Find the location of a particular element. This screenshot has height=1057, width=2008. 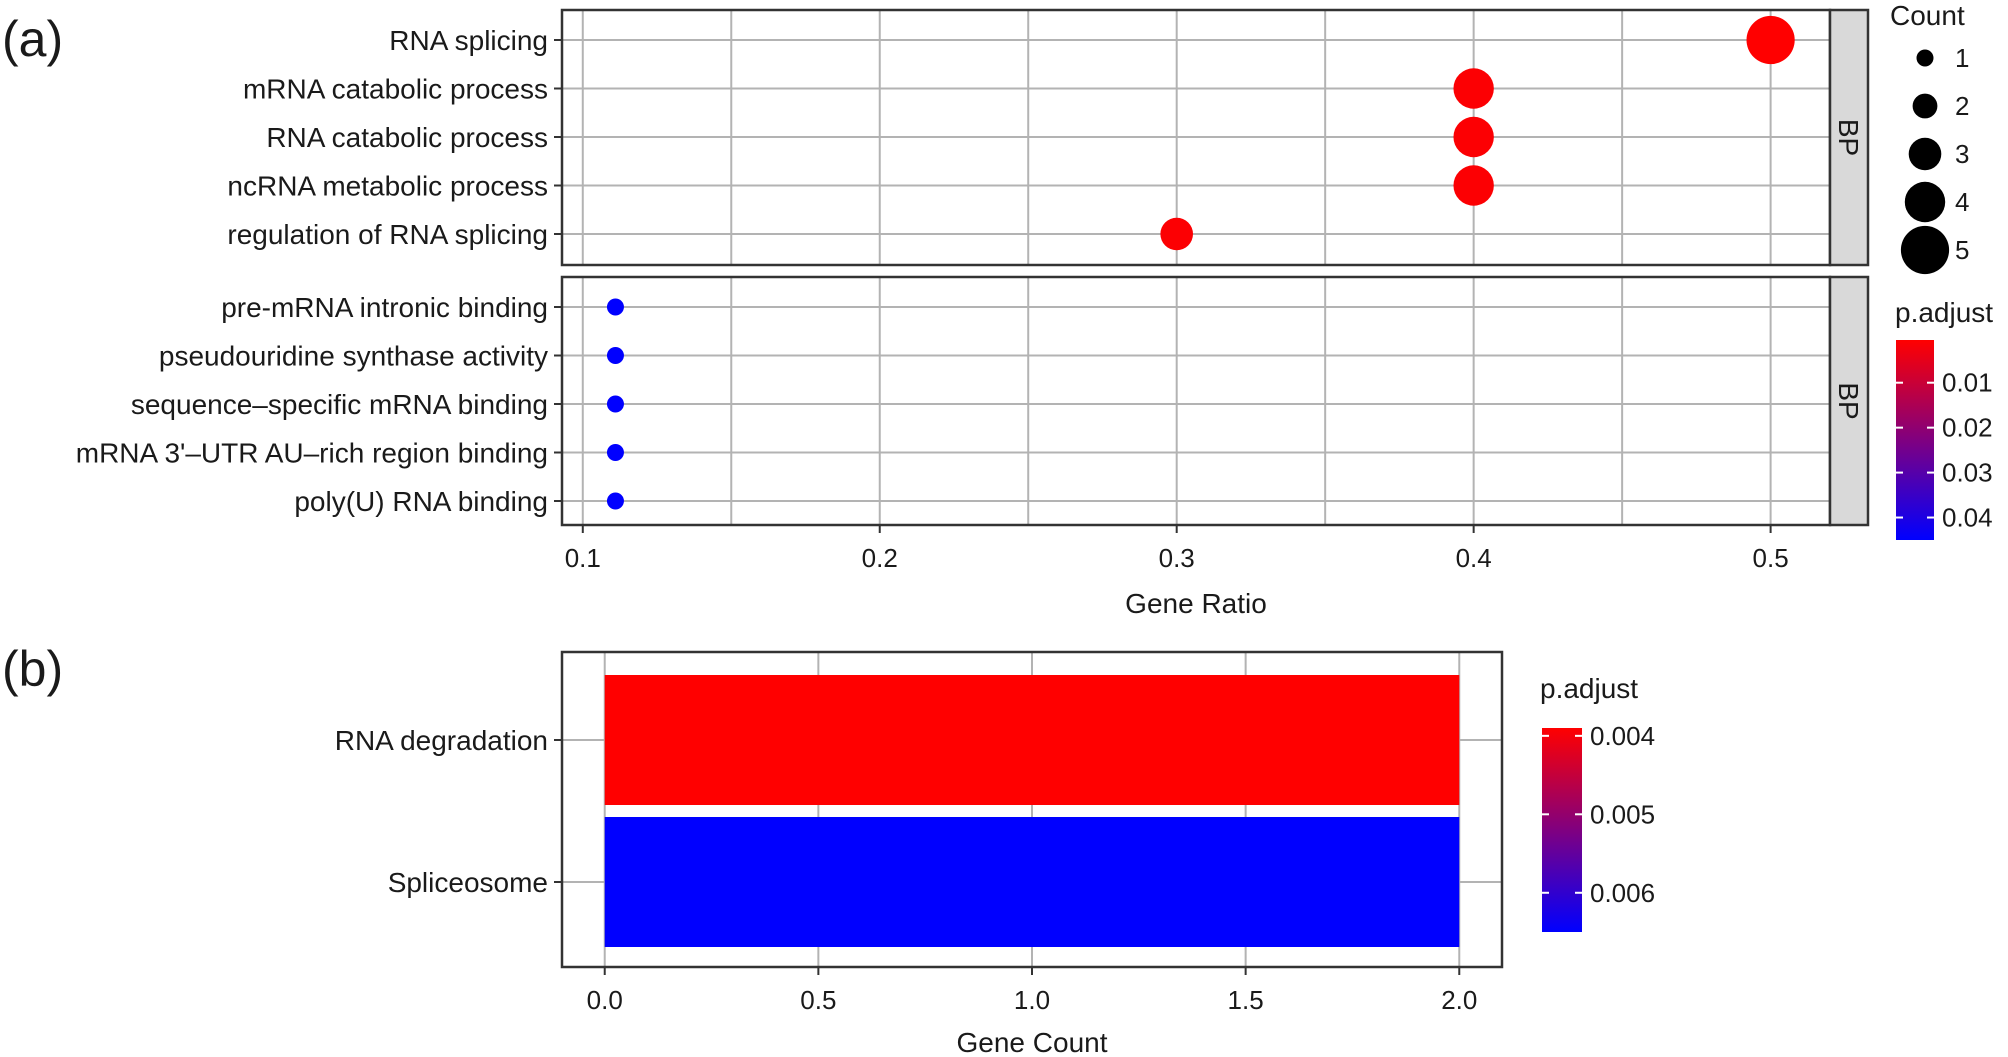

count-legend-title: Count is located at coordinates (1927, 15).